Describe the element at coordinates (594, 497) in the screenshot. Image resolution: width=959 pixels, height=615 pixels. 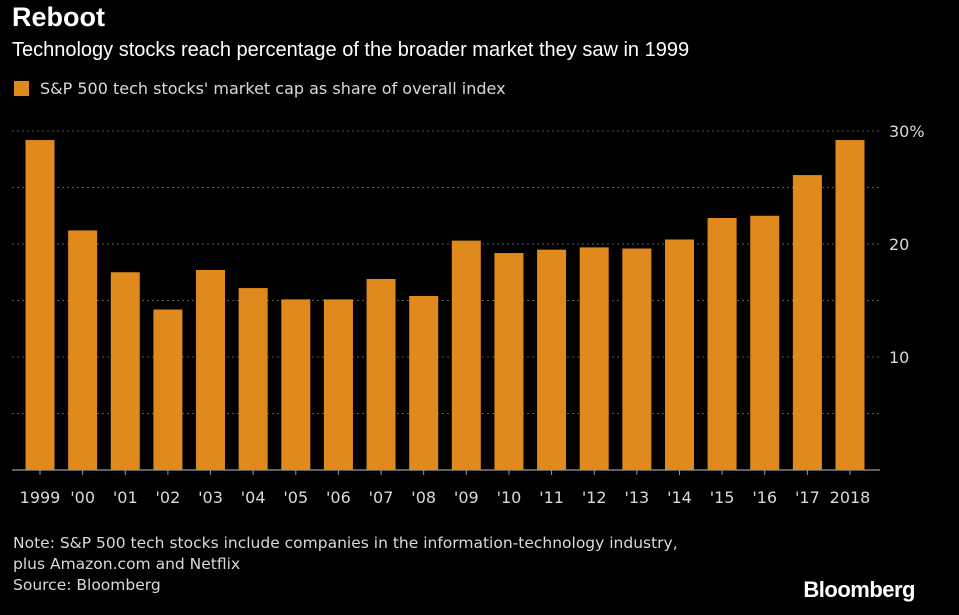
I see `x-tick-label: '12` at that location.